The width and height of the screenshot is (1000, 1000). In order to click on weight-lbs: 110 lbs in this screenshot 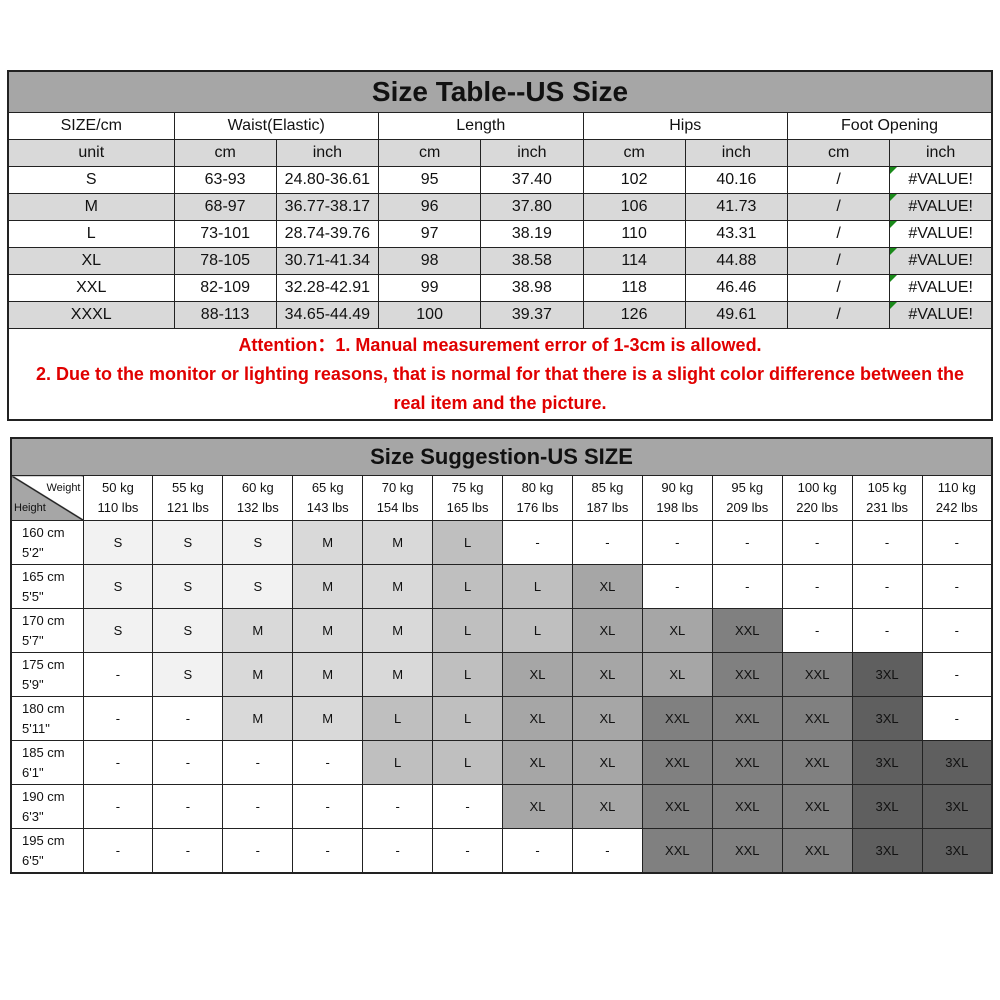, I will do `click(118, 507)`.